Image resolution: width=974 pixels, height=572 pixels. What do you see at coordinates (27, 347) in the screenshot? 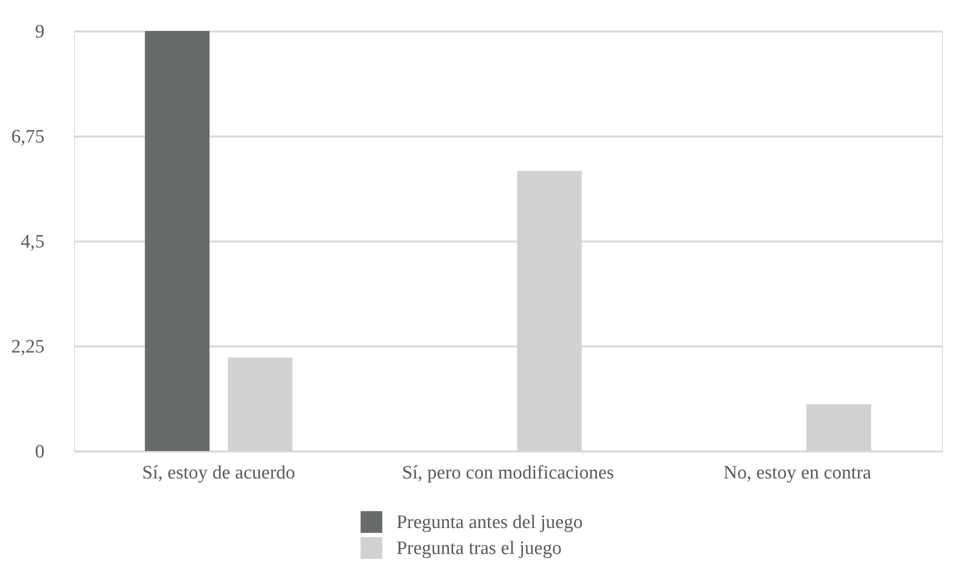
I see `y-tick-label: 2,25` at bounding box center [27, 347].